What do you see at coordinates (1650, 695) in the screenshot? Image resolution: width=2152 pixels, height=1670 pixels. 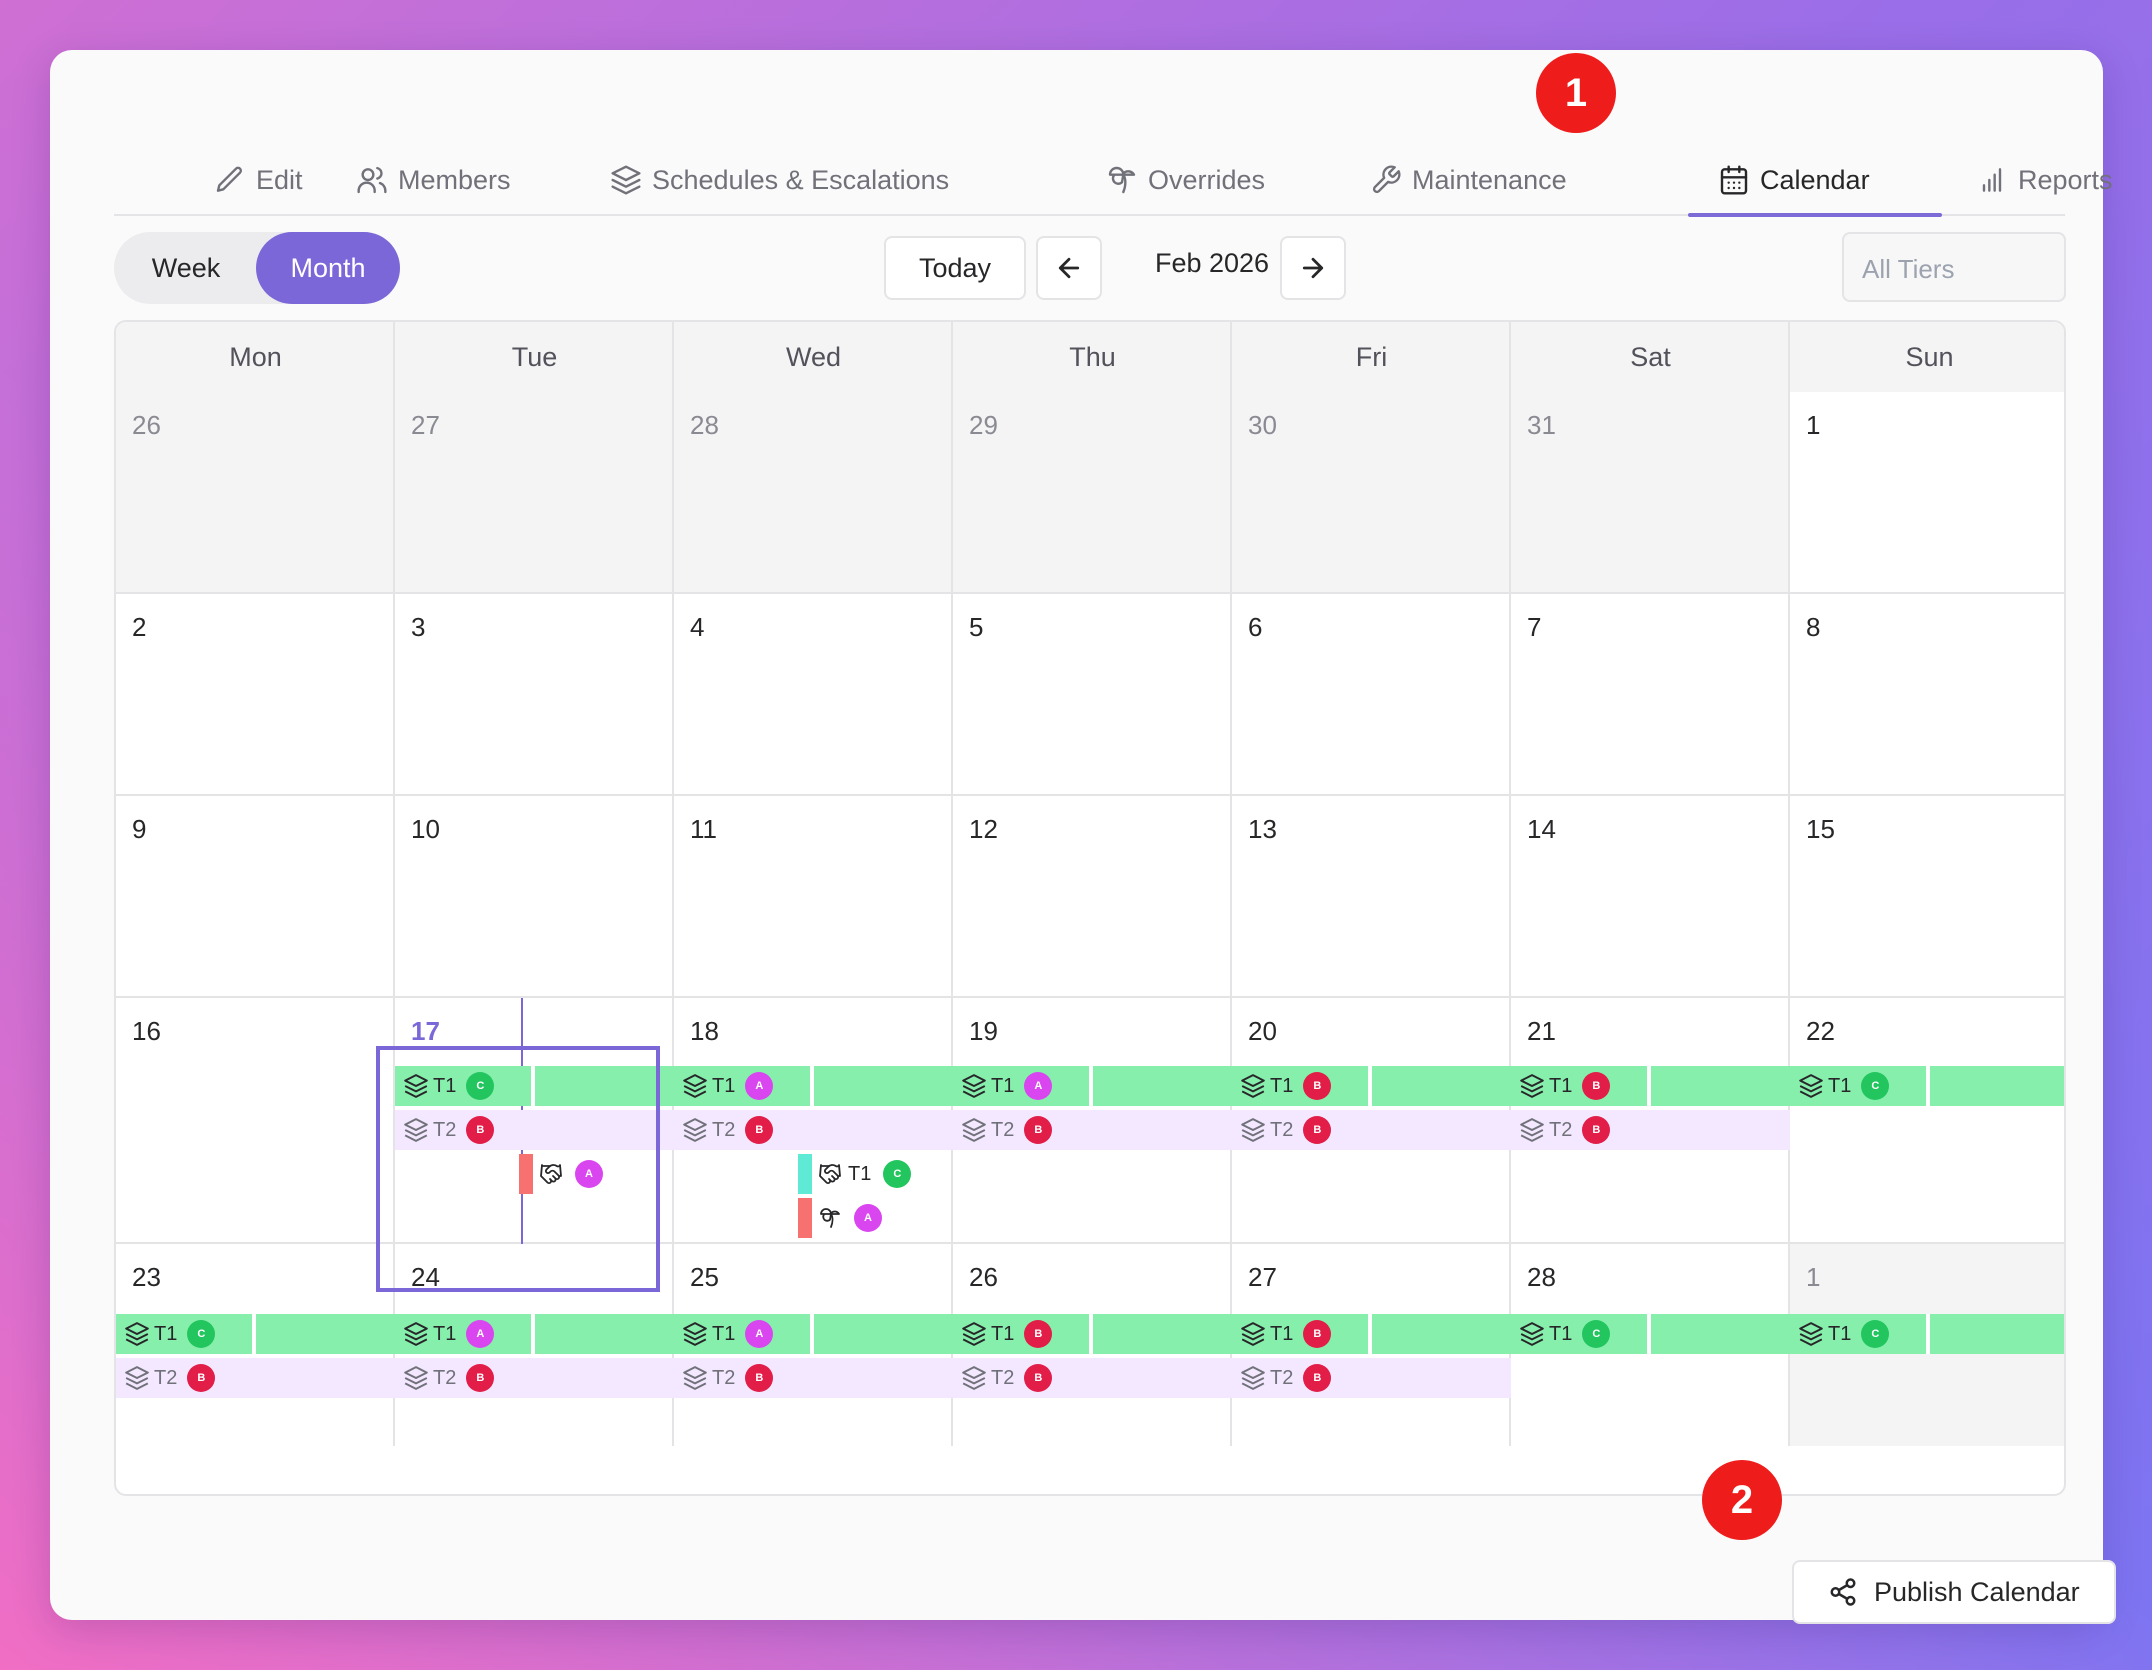 I see `day-cell: 7` at bounding box center [1650, 695].